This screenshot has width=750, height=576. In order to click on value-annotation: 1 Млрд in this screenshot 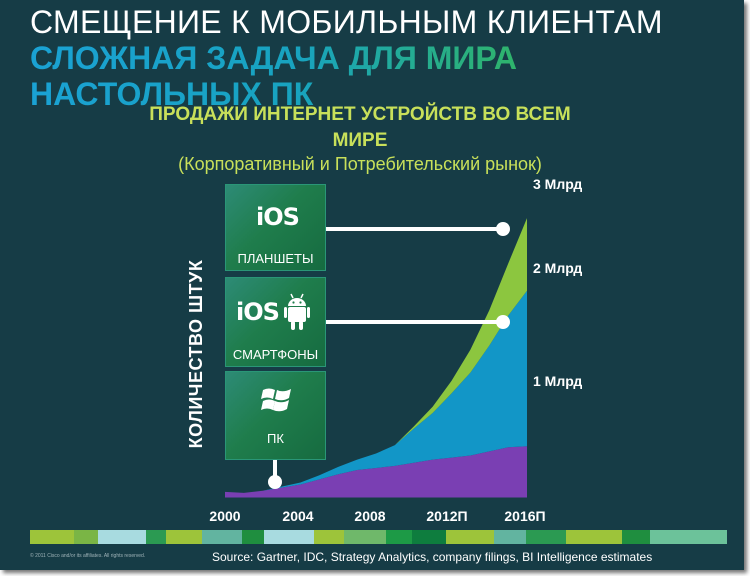, I will do `click(558, 381)`.